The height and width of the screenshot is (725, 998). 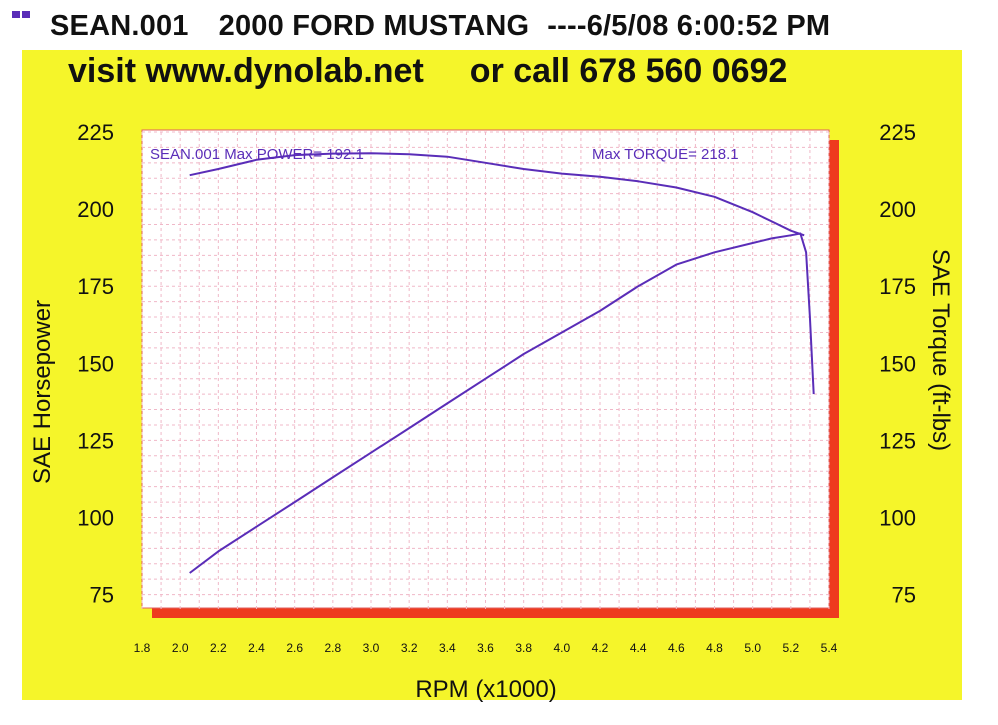 I want to click on x-tick-label: 2.6, so click(x=294, y=648).